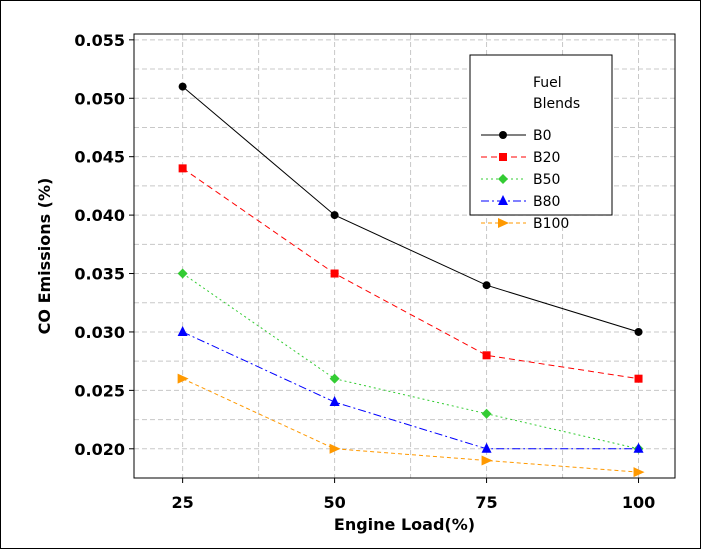  I want to click on legend-marker-b50, so click(503, 179).